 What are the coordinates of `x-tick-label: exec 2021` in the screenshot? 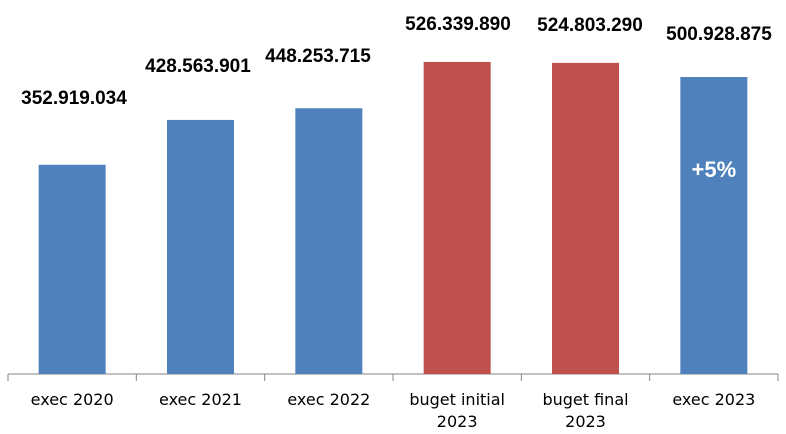 It's located at (200, 399).